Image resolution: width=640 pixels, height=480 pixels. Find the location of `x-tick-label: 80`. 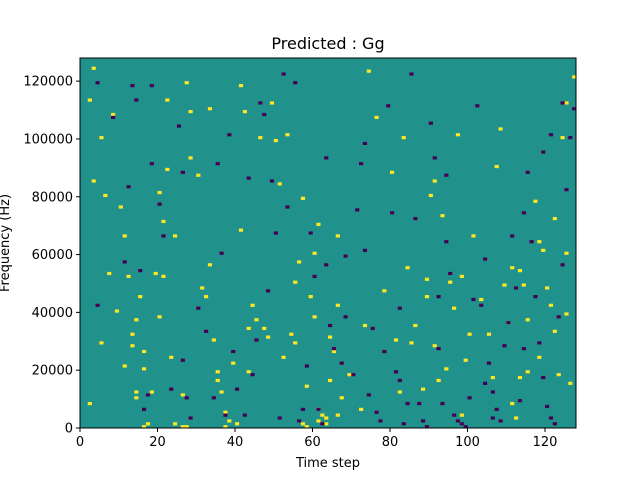

x-tick-label: 80 is located at coordinates (390, 442).